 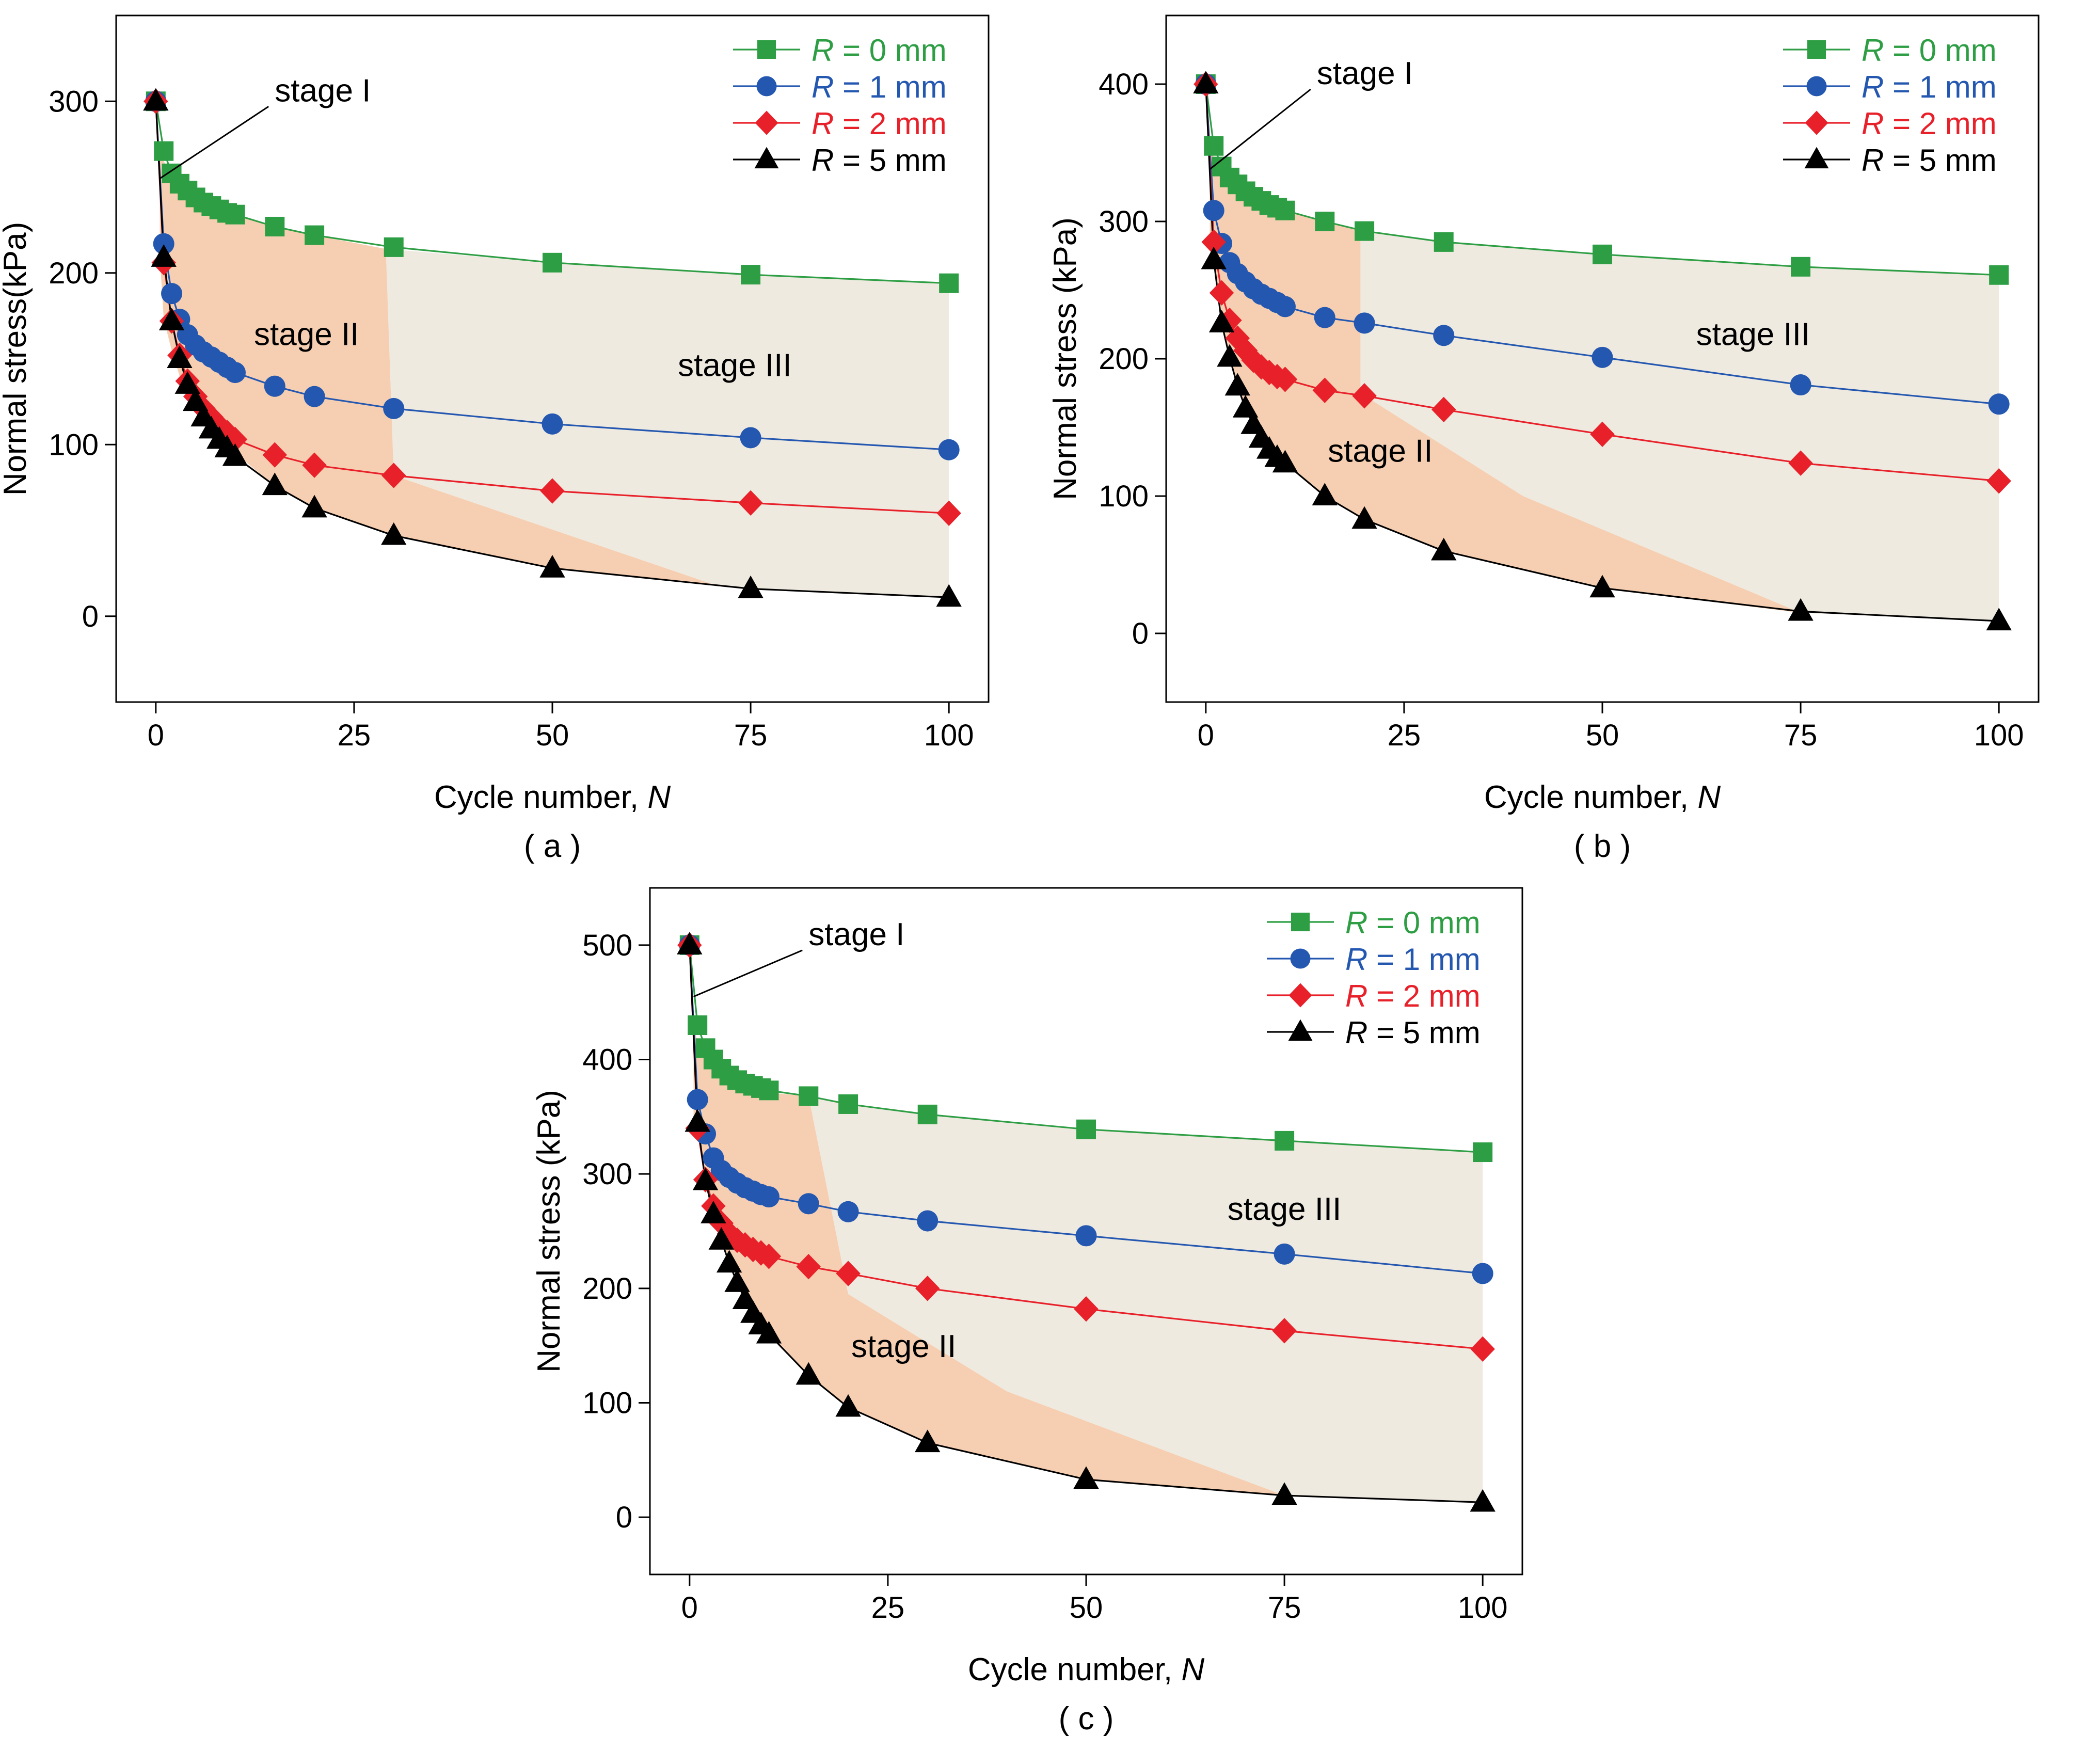 I want to click on x-tick-label-c-3: 75, so click(x=1284, y=1608).